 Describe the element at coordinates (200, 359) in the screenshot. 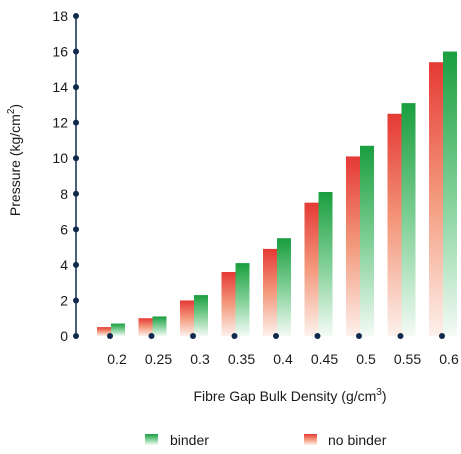

I see `x-tick-label-0.3: 0.3` at that location.